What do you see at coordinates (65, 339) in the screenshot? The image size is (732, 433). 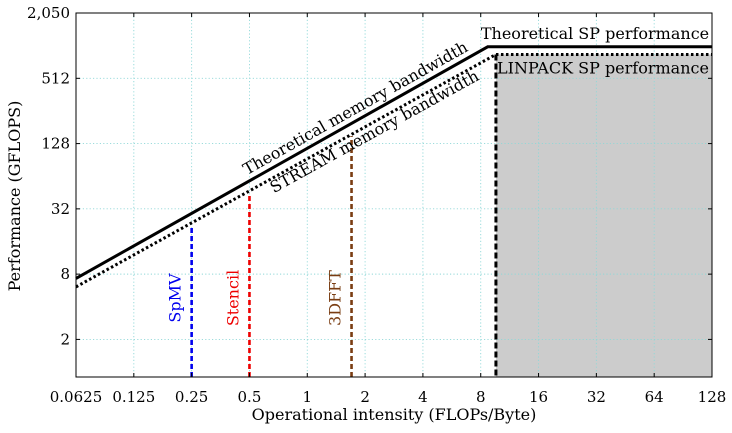 I see `y-tick-label: 2` at bounding box center [65, 339].